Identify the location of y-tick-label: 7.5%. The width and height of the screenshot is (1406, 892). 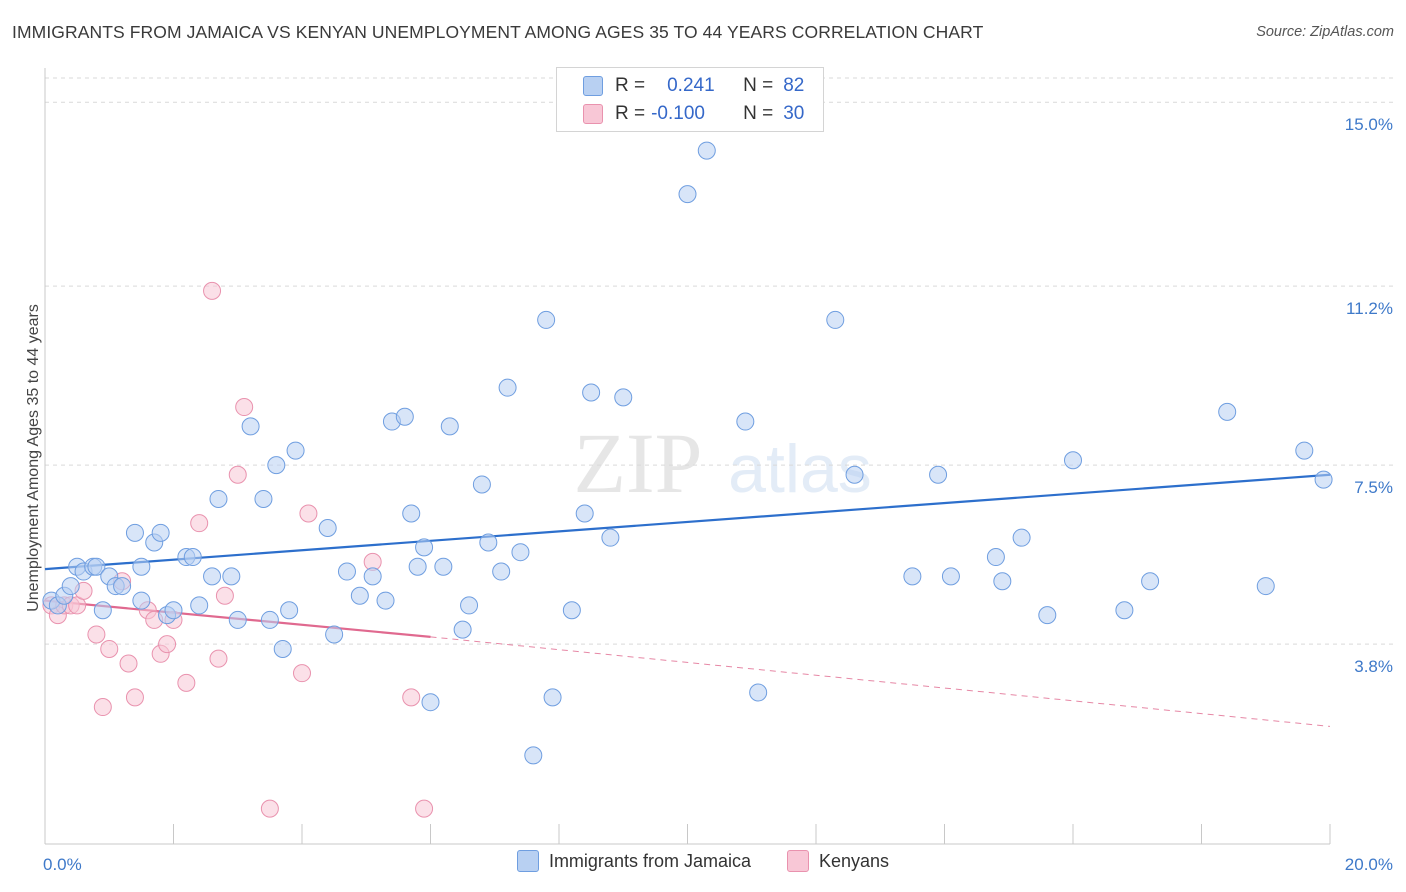
(1373, 487).